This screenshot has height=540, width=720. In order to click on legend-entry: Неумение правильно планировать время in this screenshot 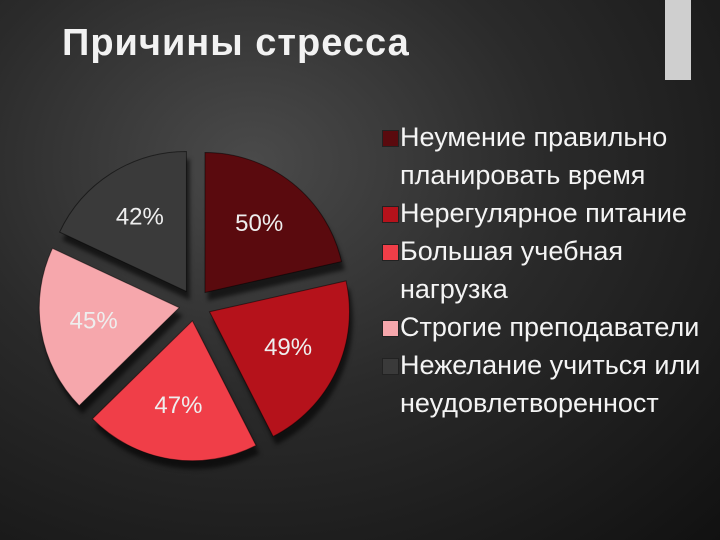, I will do `click(550, 156)`.